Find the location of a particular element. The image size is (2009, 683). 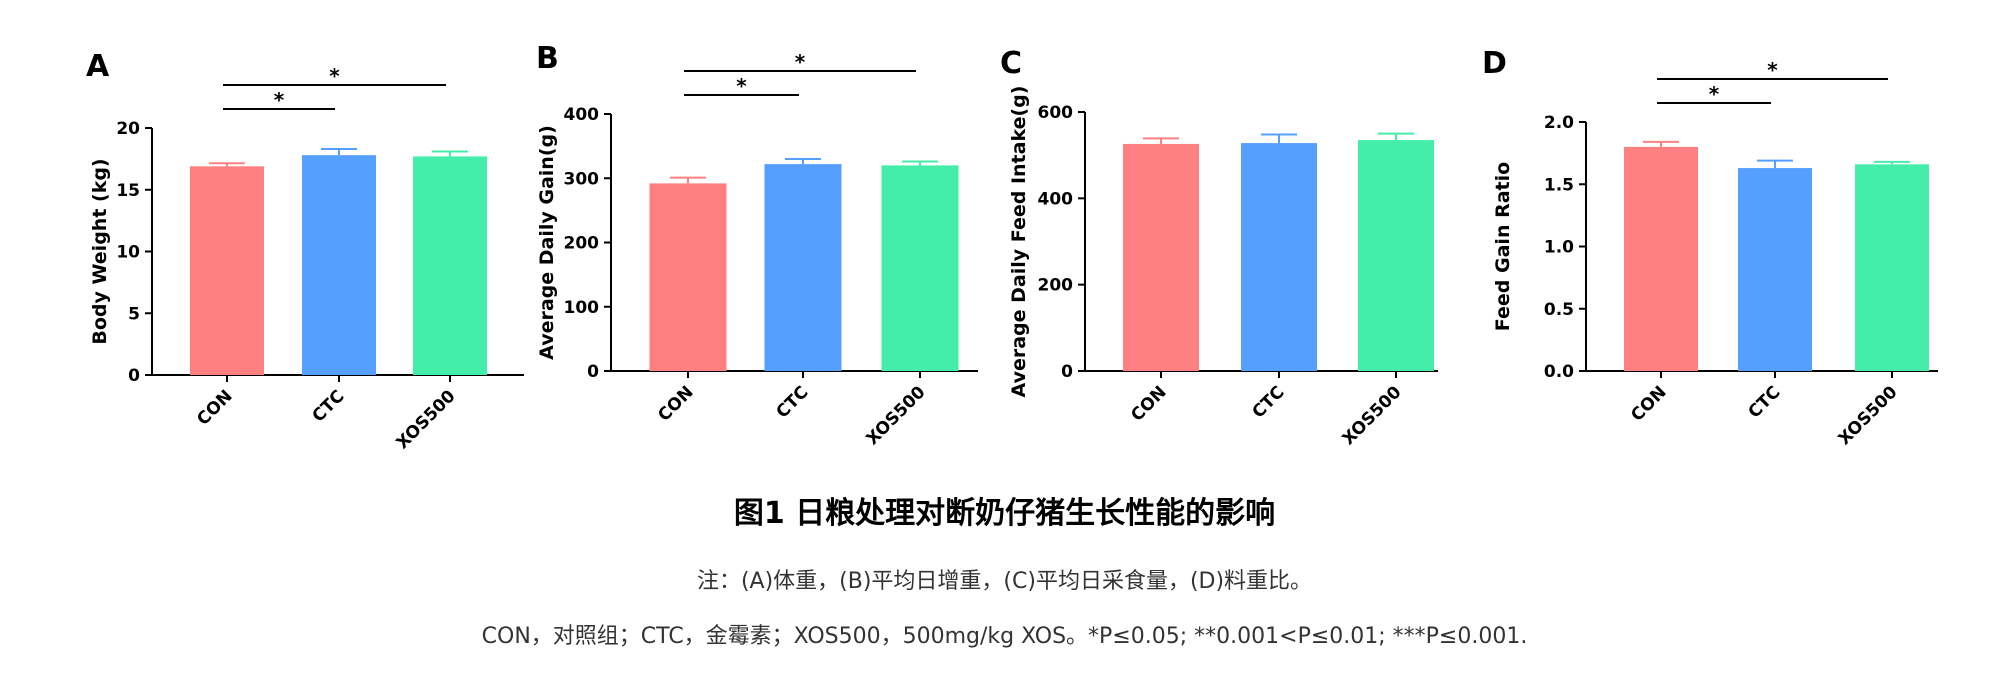

y-tick-label: 10 is located at coordinates (128, 253).